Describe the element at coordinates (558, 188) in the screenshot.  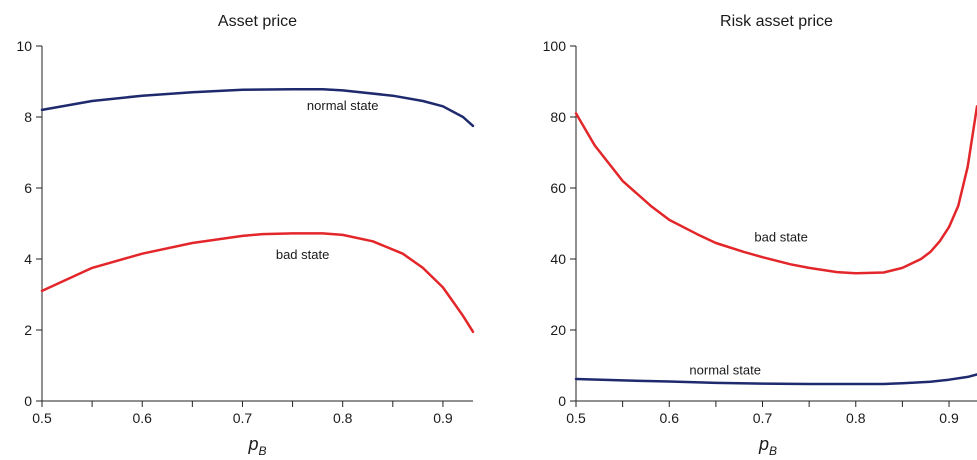
I see `y-tick-label: 60` at that location.